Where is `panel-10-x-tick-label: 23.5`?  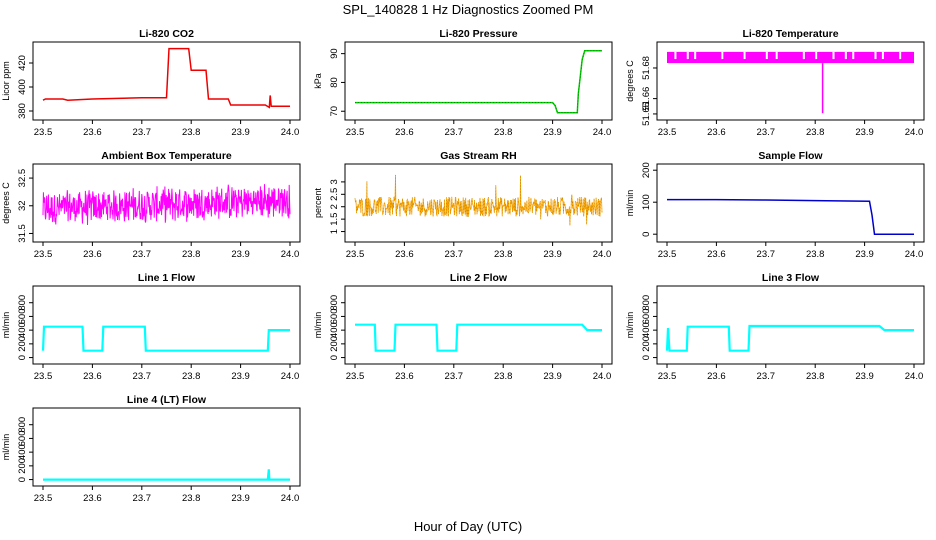
panel-10-x-tick-label: 23.5 is located at coordinates (43, 498).